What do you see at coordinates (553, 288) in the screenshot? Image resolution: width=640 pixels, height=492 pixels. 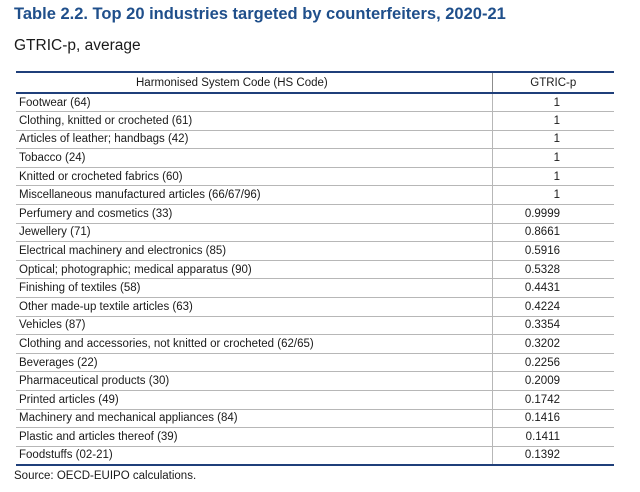 I see `gtric-value-cell: 0.4431` at bounding box center [553, 288].